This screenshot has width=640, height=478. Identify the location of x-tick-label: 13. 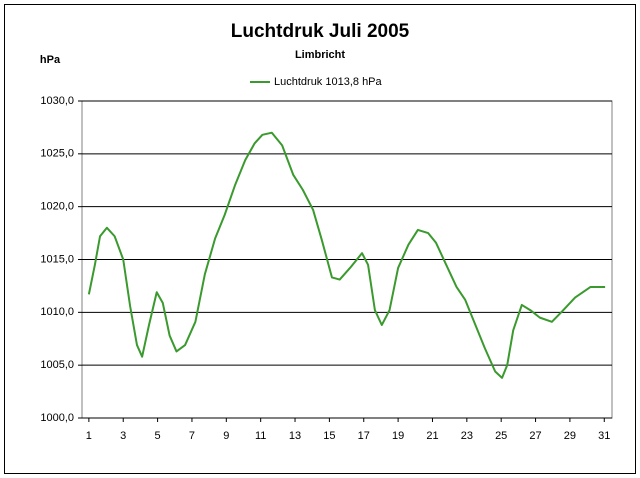
(295, 436).